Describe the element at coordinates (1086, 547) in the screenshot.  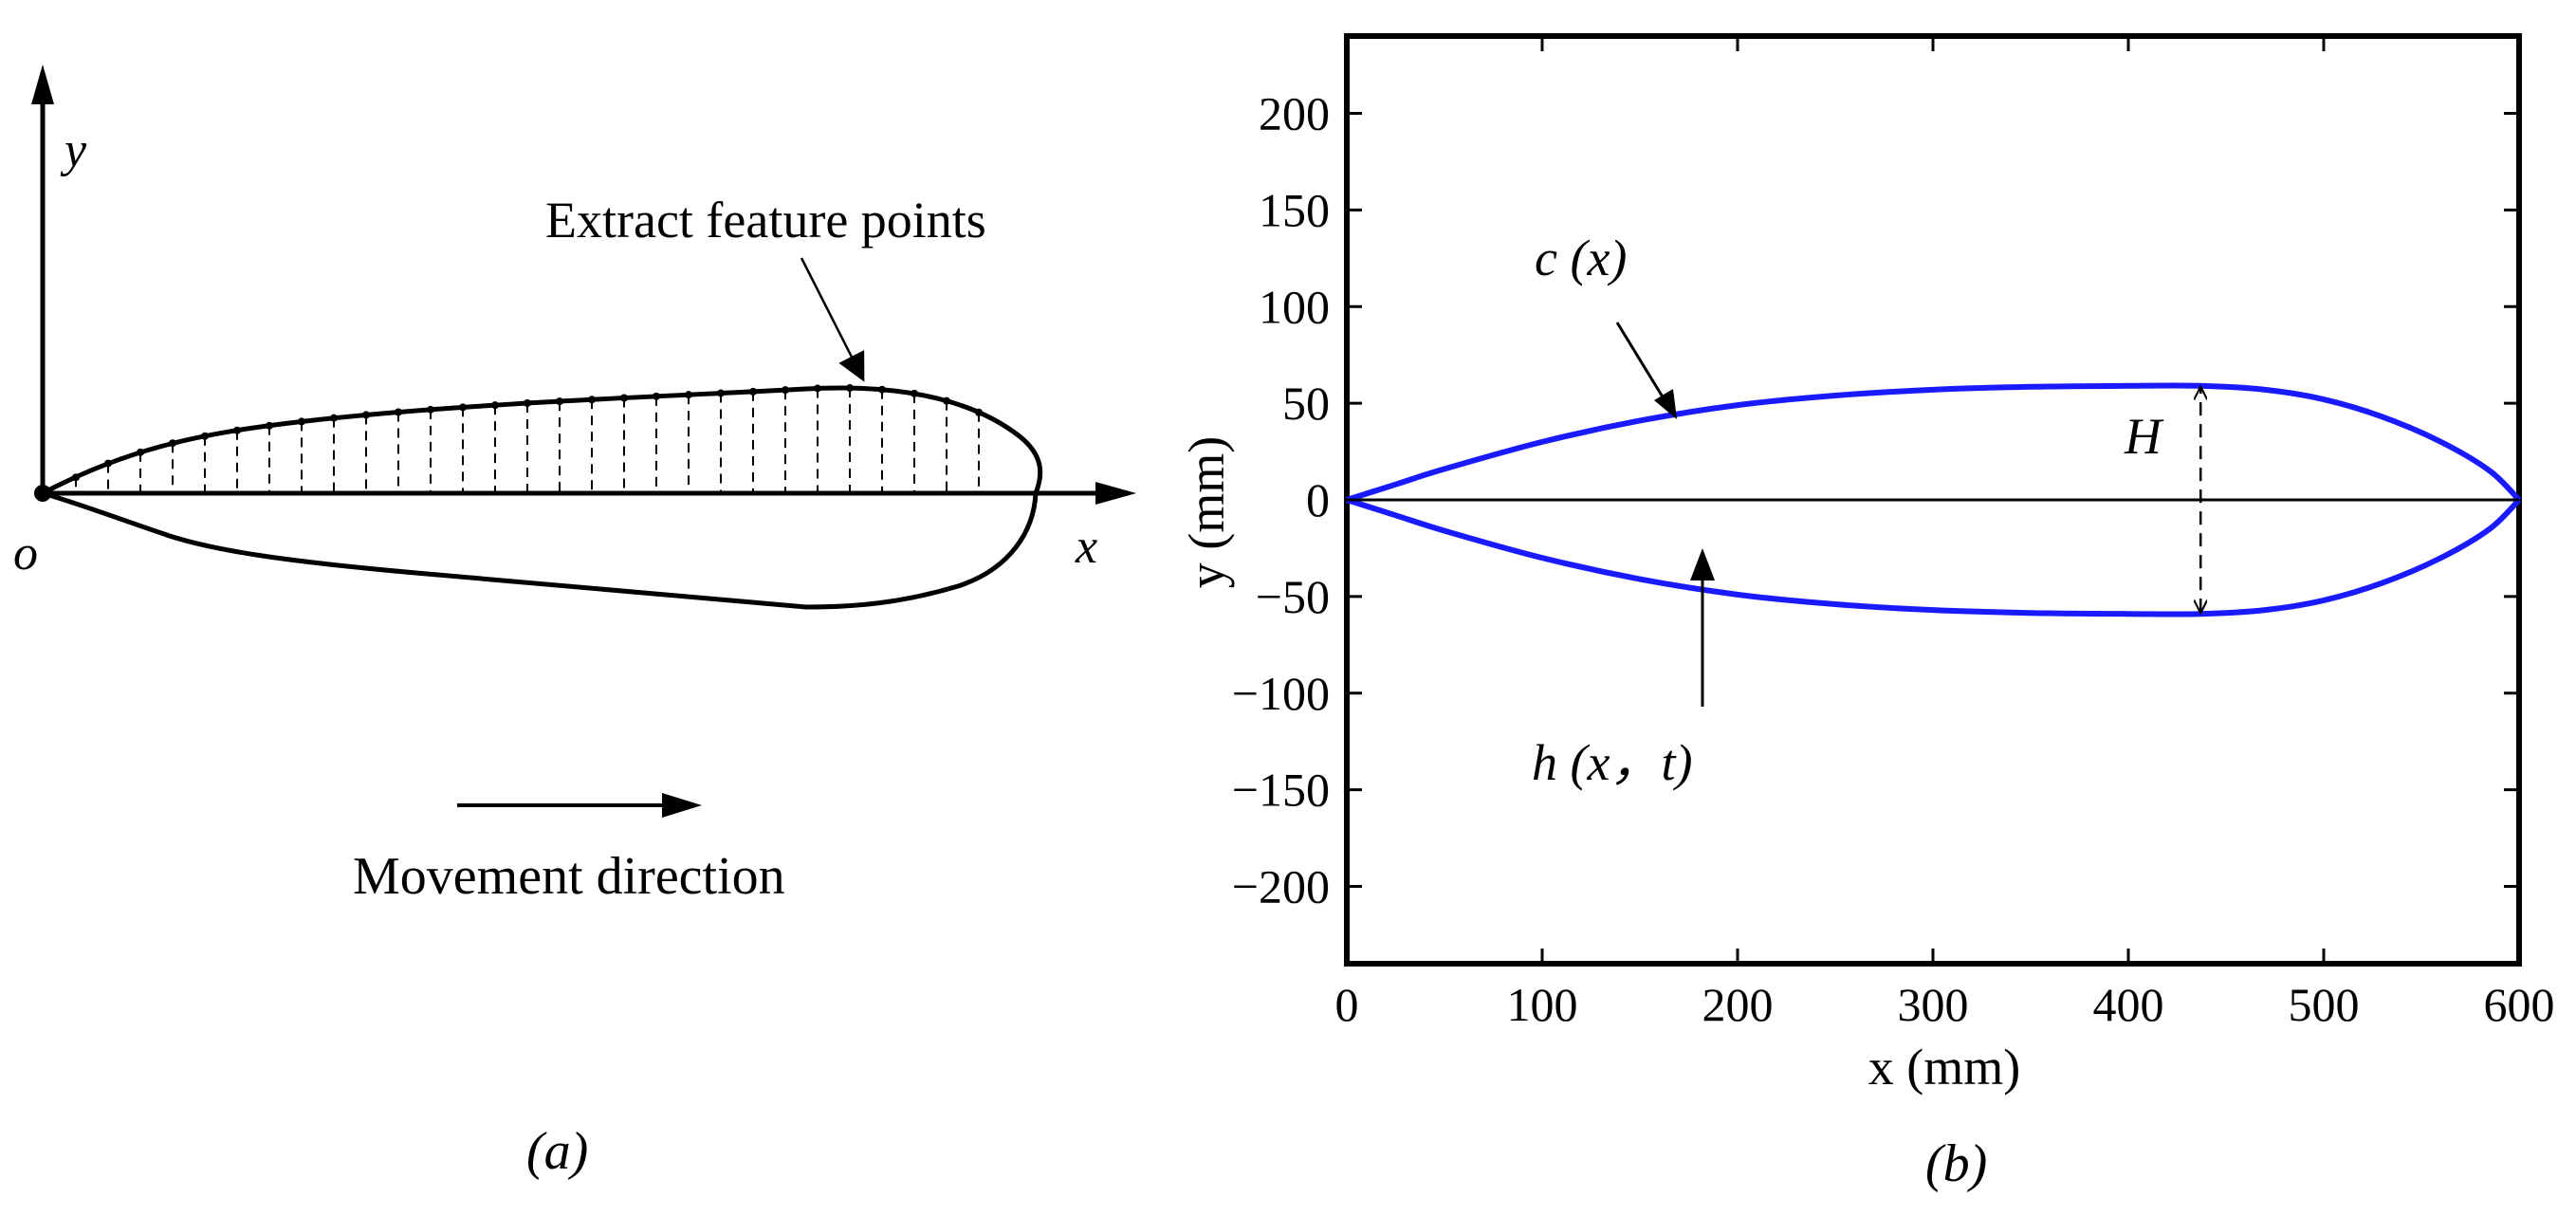
I see `panel-a-x-label: x` at that location.